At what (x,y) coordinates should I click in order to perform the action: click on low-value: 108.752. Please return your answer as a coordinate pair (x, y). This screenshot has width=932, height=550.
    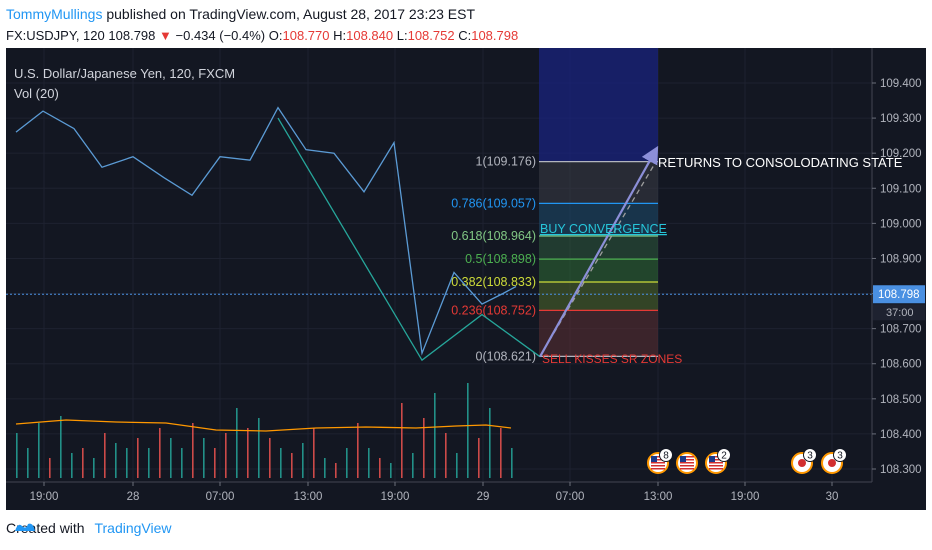
    Looking at the image, I should click on (431, 35).